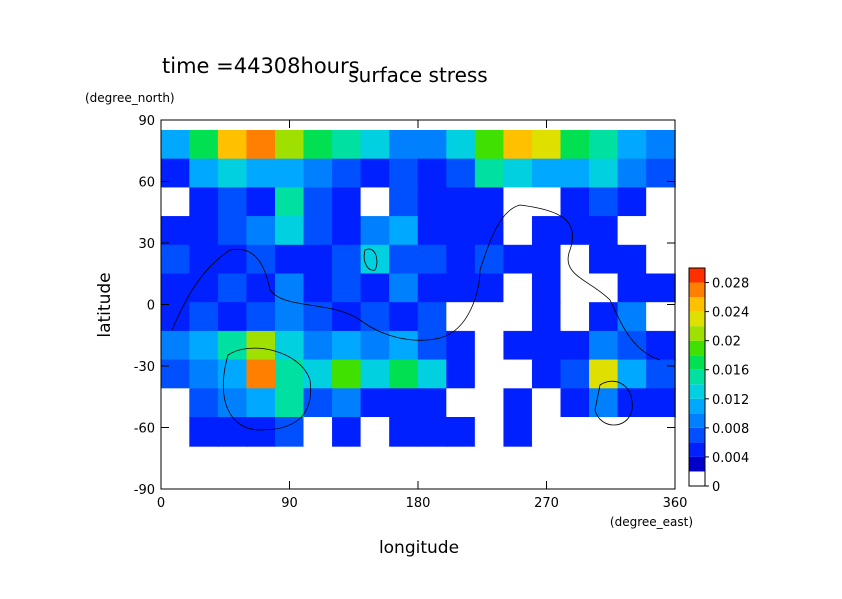 Image resolution: width=842 pixels, height=599 pixels. Describe the element at coordinates (151, 306) in the screenshot. I see `y-tick-label: 0` at that location.